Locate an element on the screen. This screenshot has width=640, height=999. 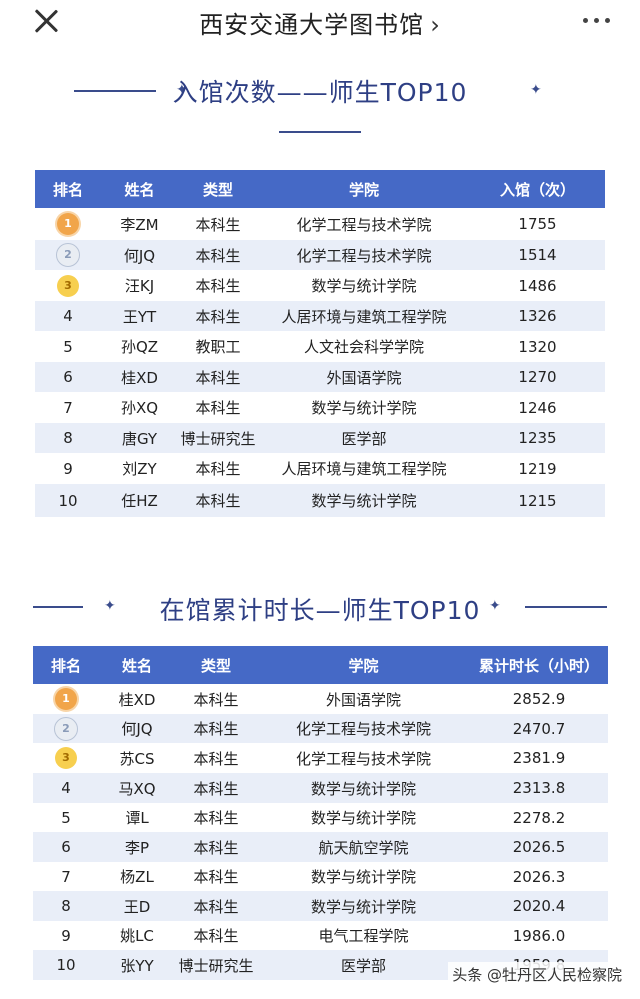
col-value: 入馆（次） is located at coordinates (537, 189).